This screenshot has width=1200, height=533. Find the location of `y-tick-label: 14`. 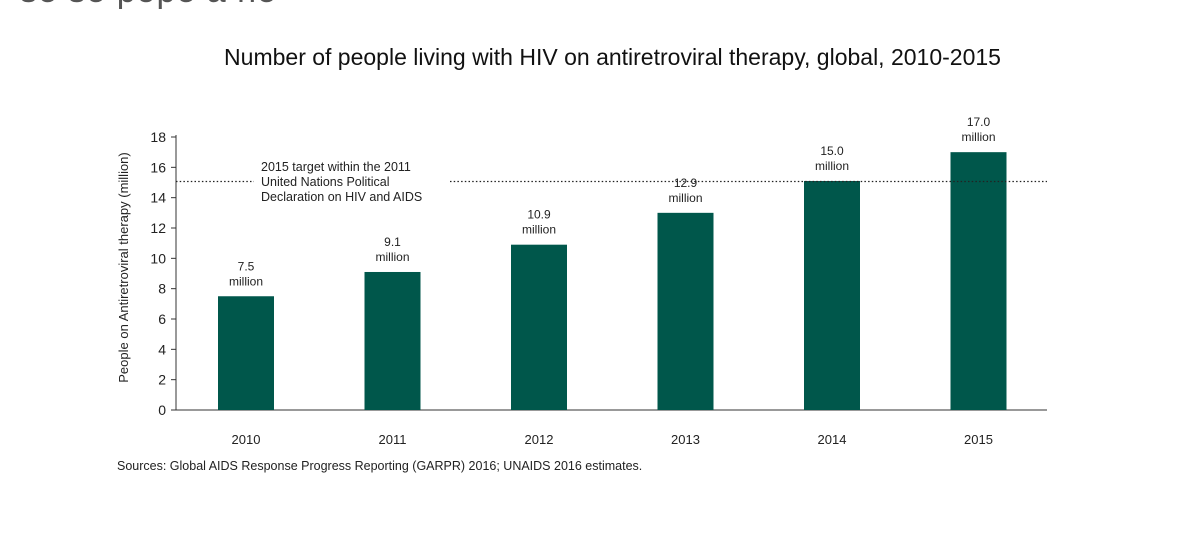

y-tick-label: 14 is located at coordinates (158, 198).